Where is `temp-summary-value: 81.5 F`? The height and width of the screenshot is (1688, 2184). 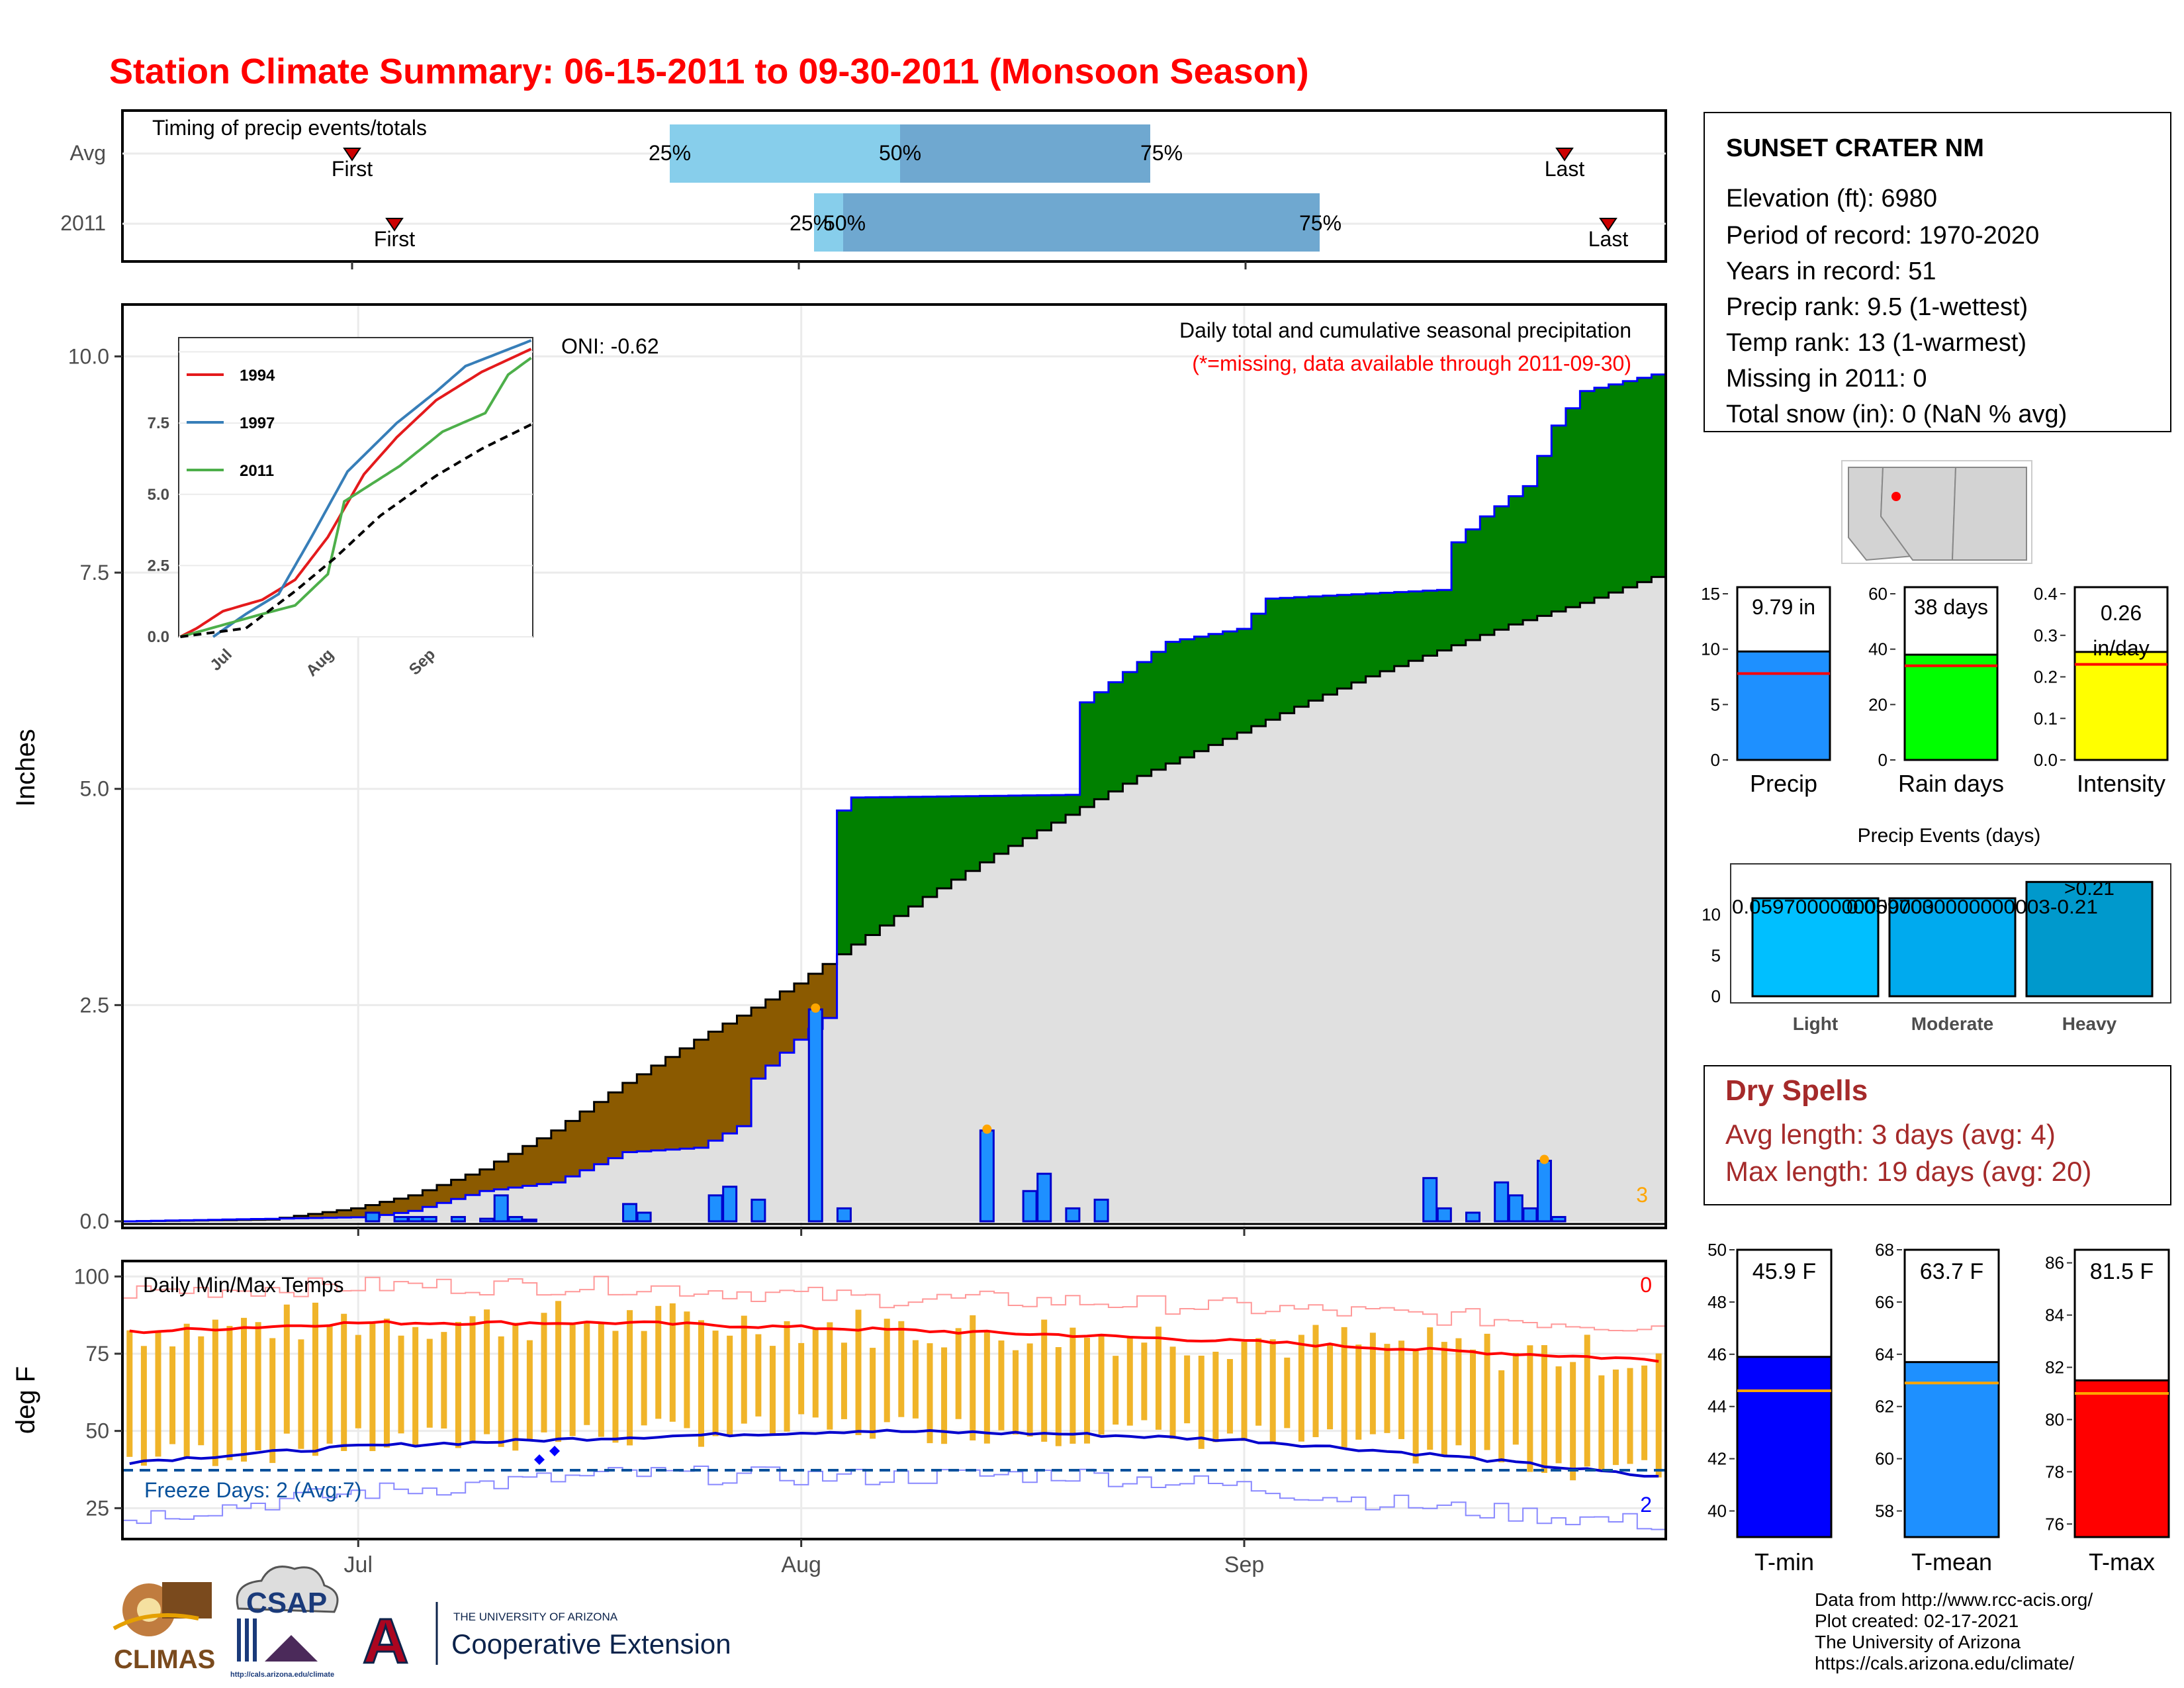
temp-summary-value: 81.5 F is located at coordinates (2122, 1271).